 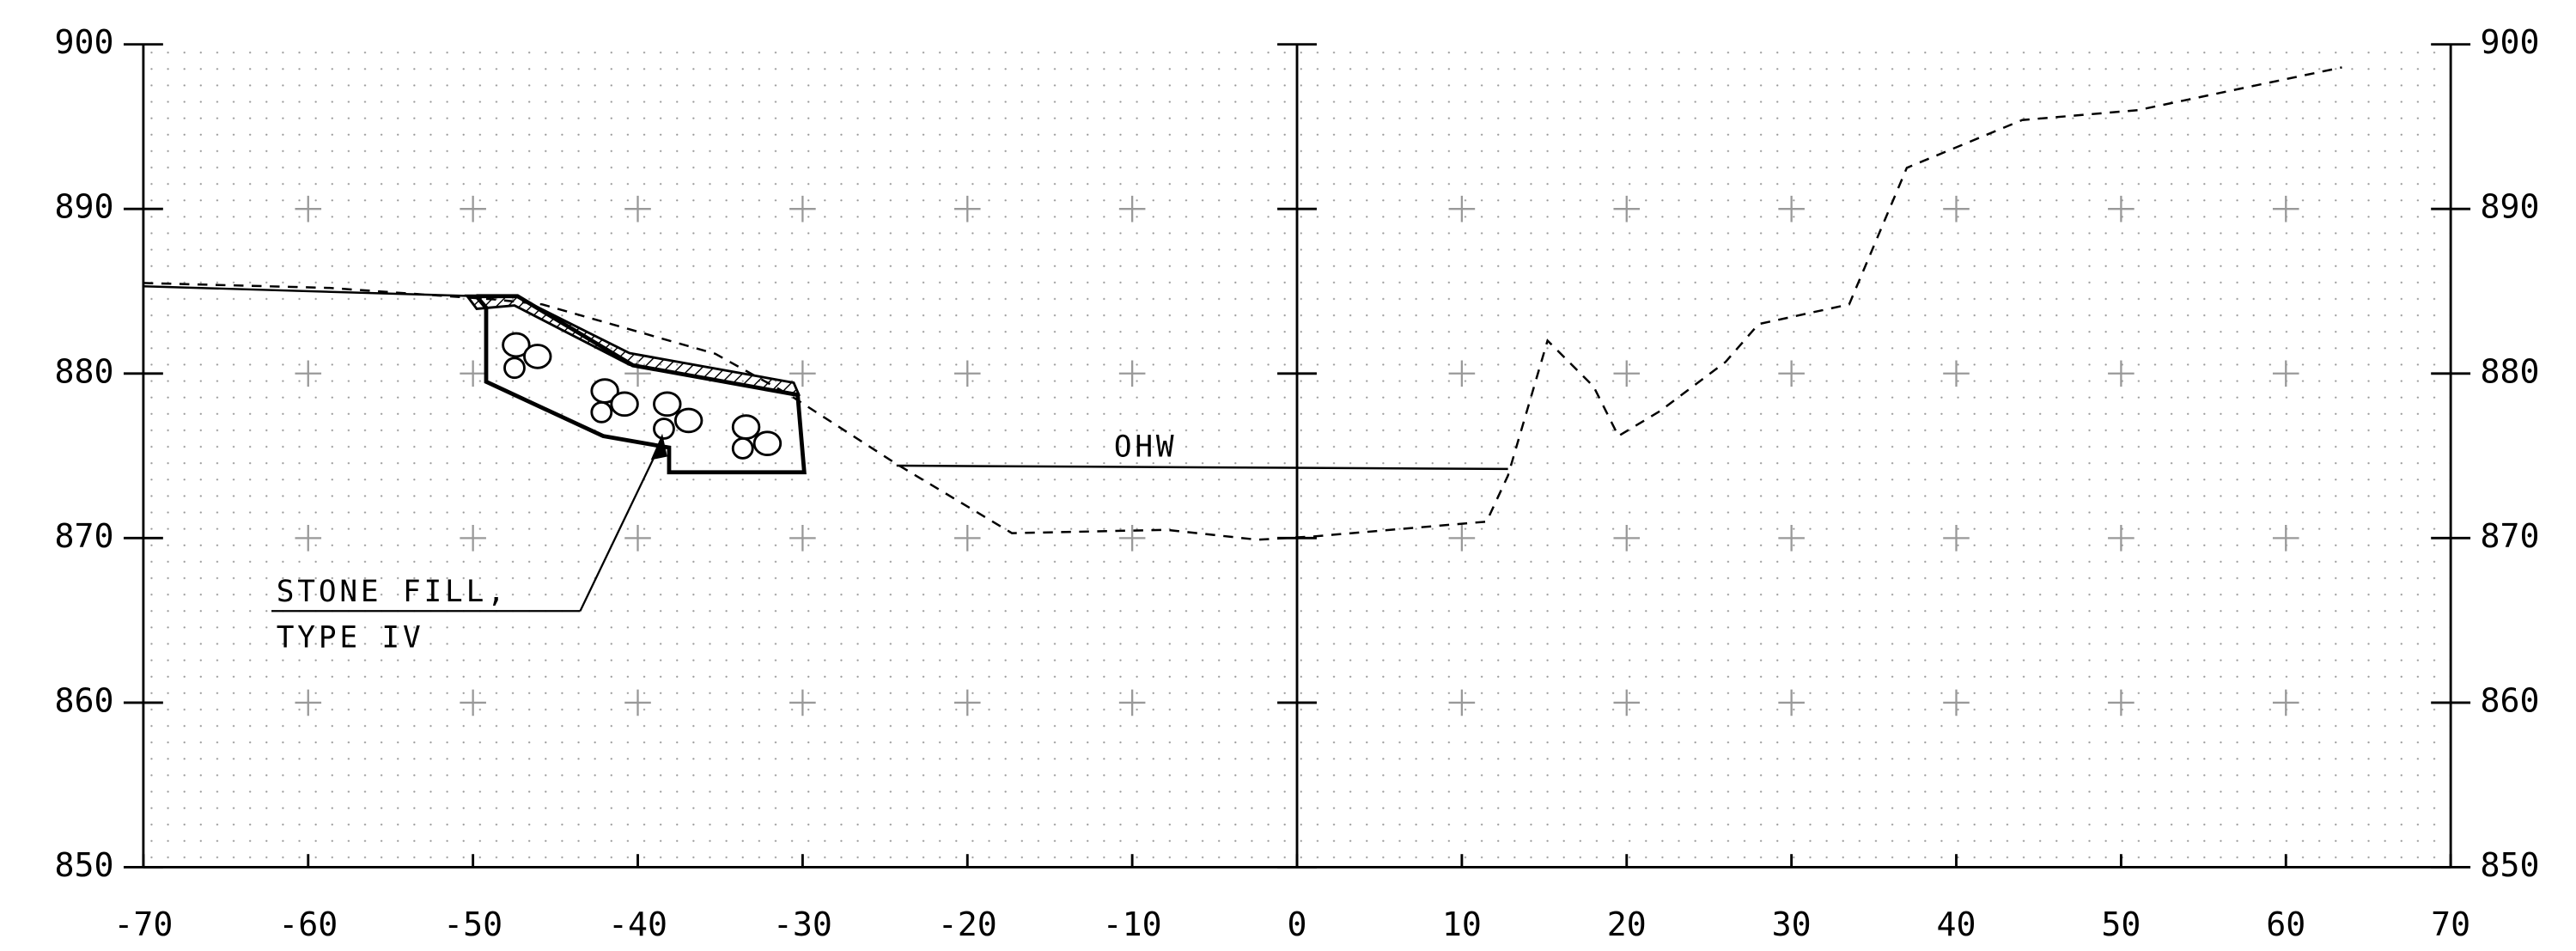 I want to click on x-tick-label: -40, so click(x=637, y=925).